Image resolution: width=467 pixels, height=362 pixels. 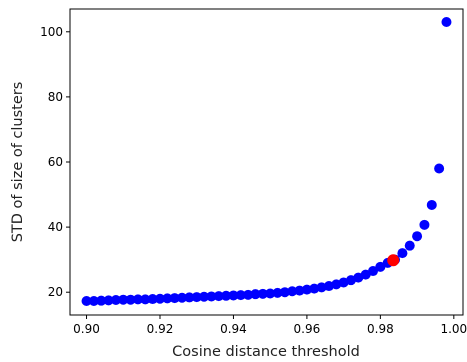 What do you see at coordinates (266, 352) in the screenshot?
I see `x-axis-label: Cosine distance threshold` at bounding box center [266, 352].